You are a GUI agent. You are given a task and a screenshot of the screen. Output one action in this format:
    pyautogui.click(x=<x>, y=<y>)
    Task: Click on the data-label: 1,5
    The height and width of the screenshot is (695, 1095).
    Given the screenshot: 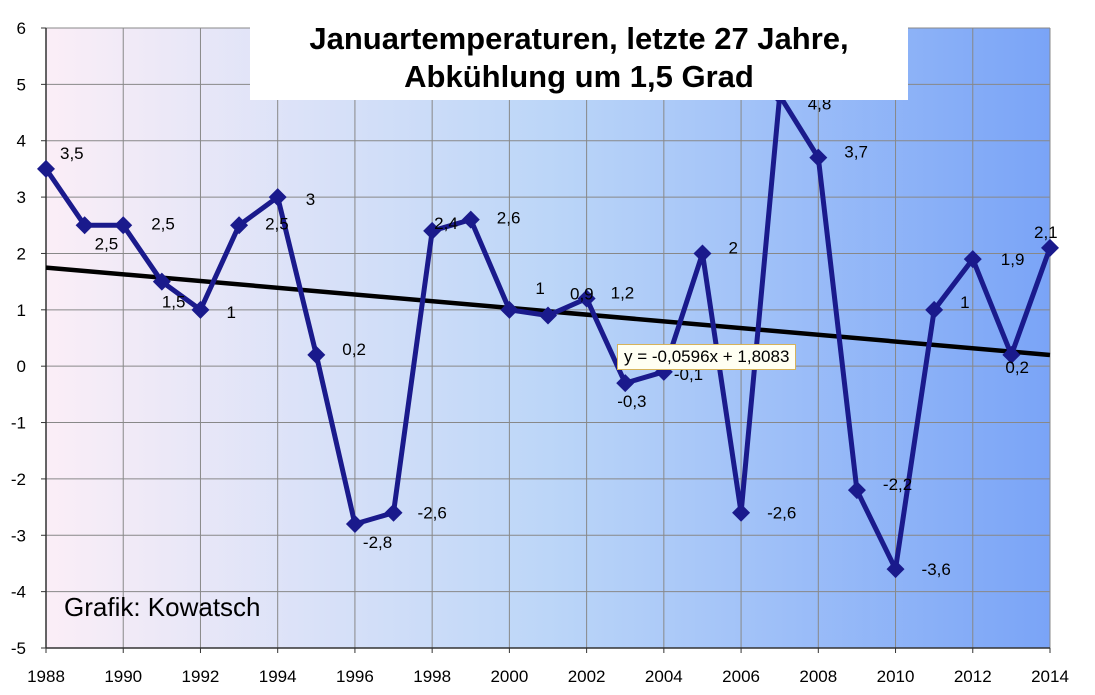 What is the action you would take?
    pyautogui.click(x=174, y=302)
    